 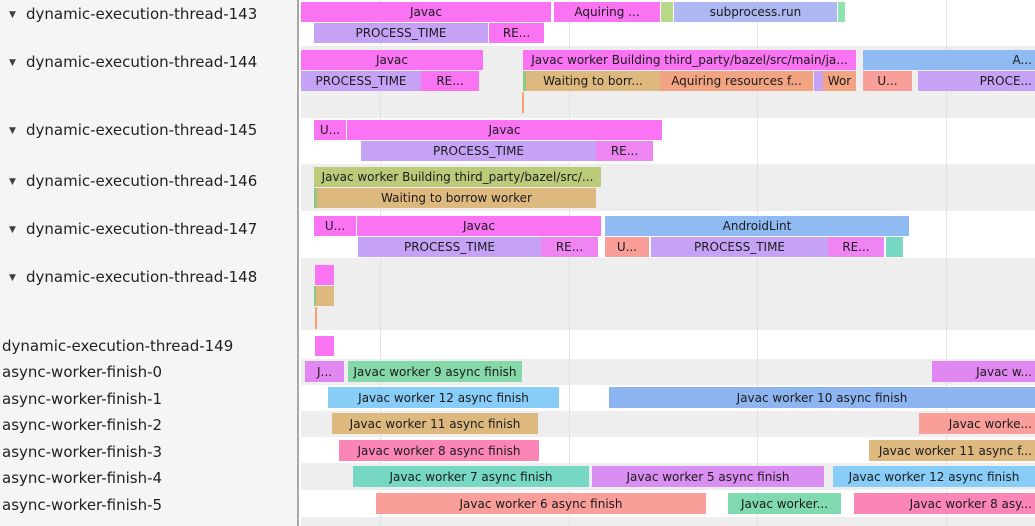 I want to click on track-label-dynamic-execution-thread-144: ▼ dynamic-execution-thread-144, so click(x=128, y=62).